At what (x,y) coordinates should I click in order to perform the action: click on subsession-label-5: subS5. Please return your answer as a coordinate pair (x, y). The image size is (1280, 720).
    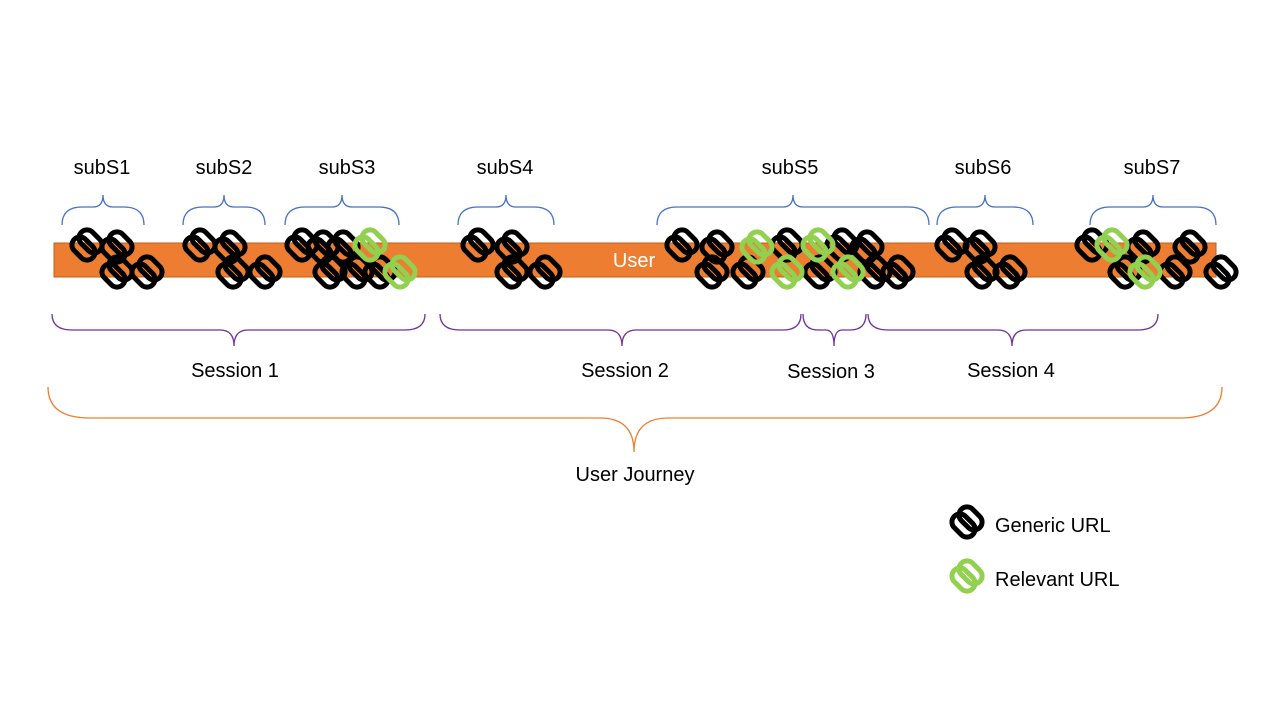
    Looking at the image, I should click on (790, 168).